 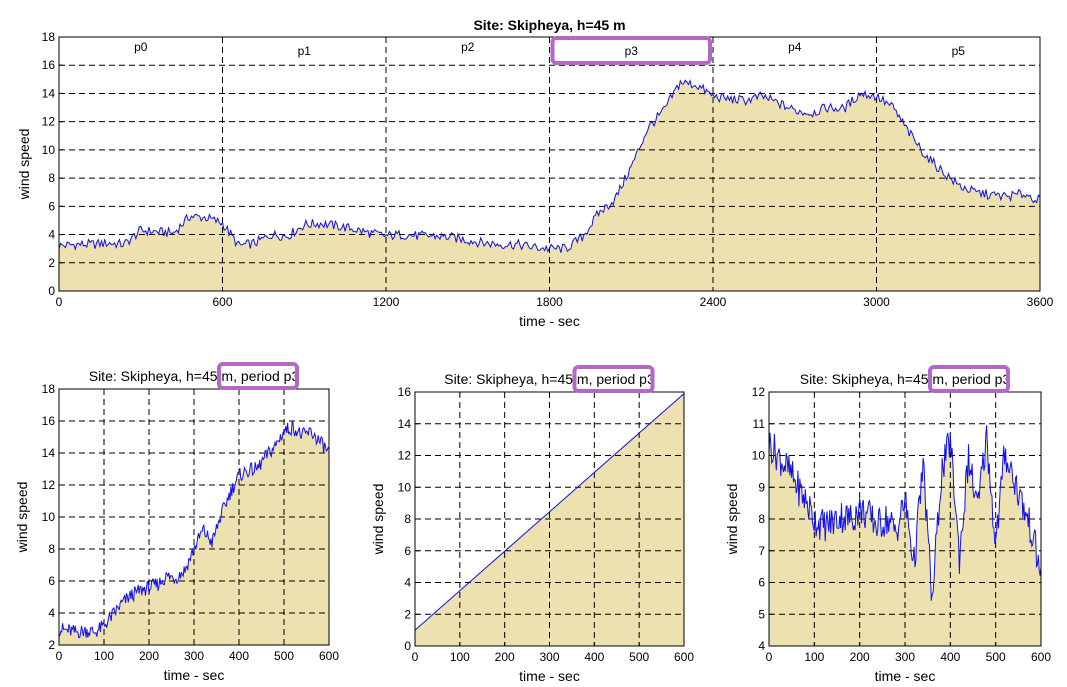 I want to click on period-label: p3, so click(x=632, y=51).